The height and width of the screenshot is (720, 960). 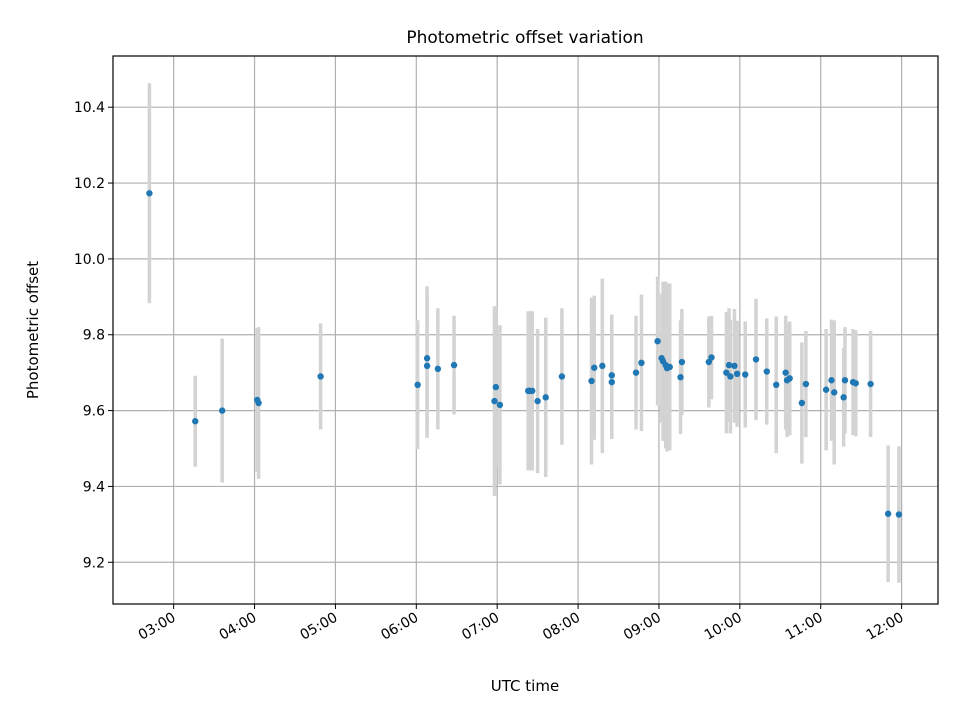 I want to click on x-tick-label: 05:00, so click(x=318, y=627).